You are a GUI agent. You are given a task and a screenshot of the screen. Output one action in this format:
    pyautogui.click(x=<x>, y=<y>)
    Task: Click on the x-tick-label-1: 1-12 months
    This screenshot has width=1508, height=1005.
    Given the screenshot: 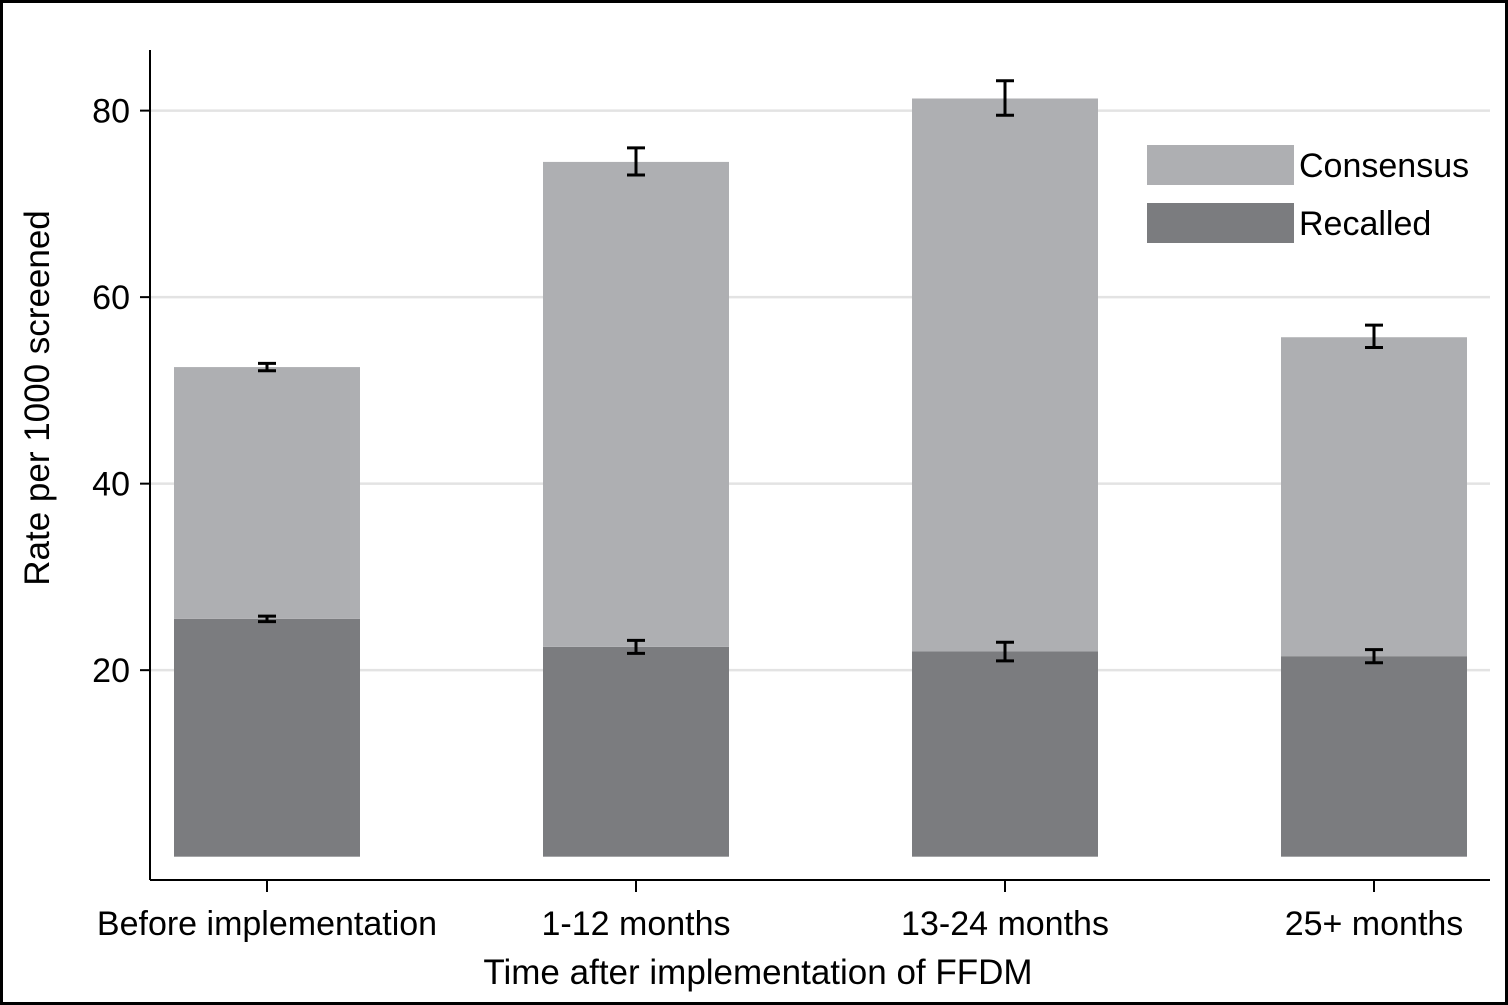 What is the action you would take?
    pyautogui.click(x=636, y=924)
    